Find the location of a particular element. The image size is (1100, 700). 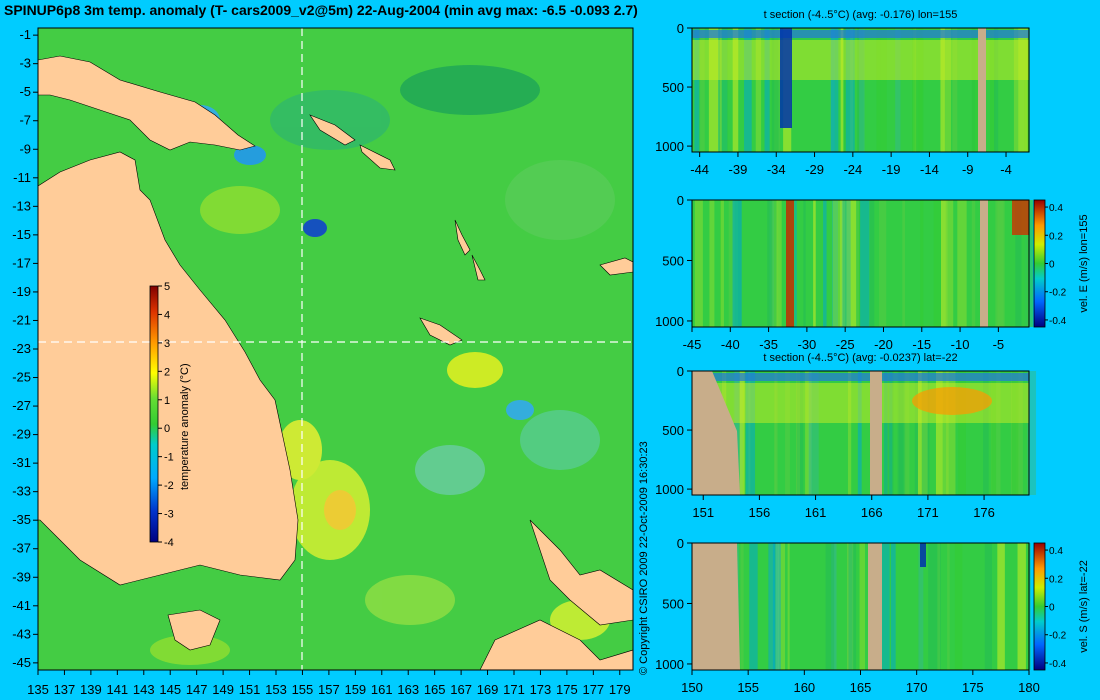

map-x-tick-label: 149 is located at coordinates (223, 689).